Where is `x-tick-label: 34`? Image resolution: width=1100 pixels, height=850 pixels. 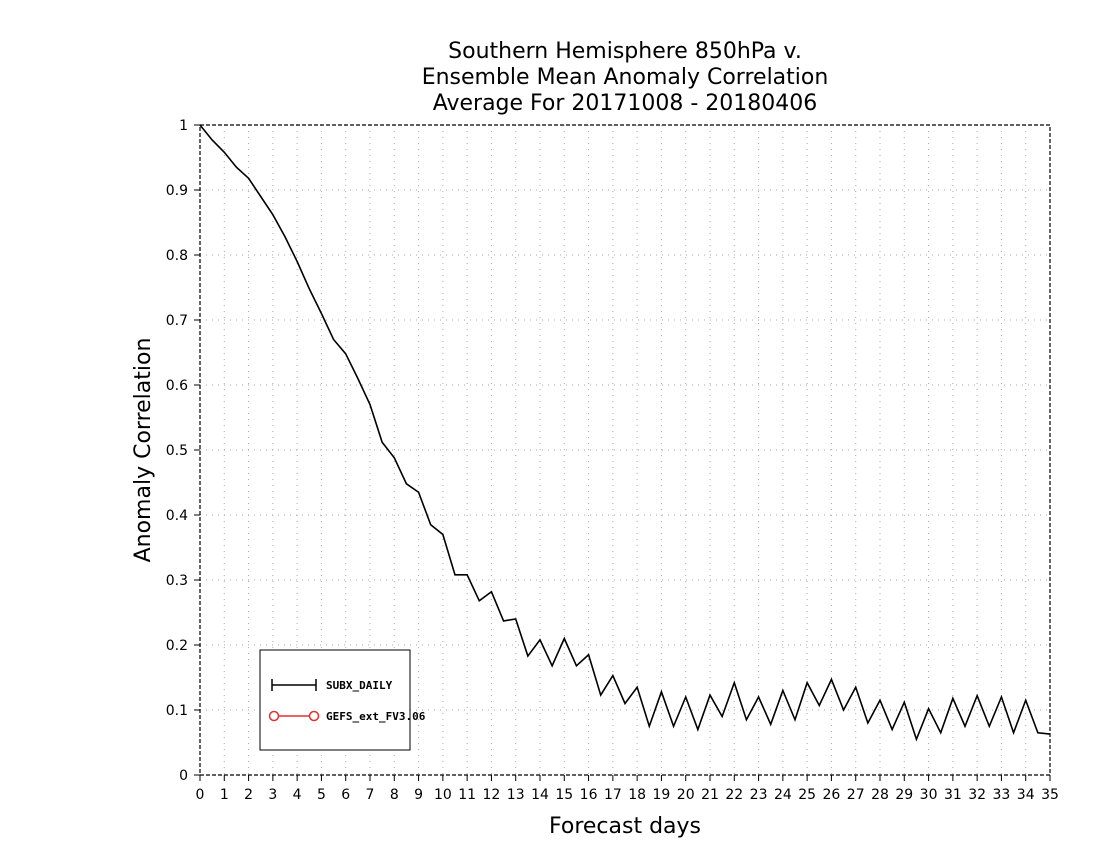 x-tick-label: 34 is located at coordinates (1026, 795).